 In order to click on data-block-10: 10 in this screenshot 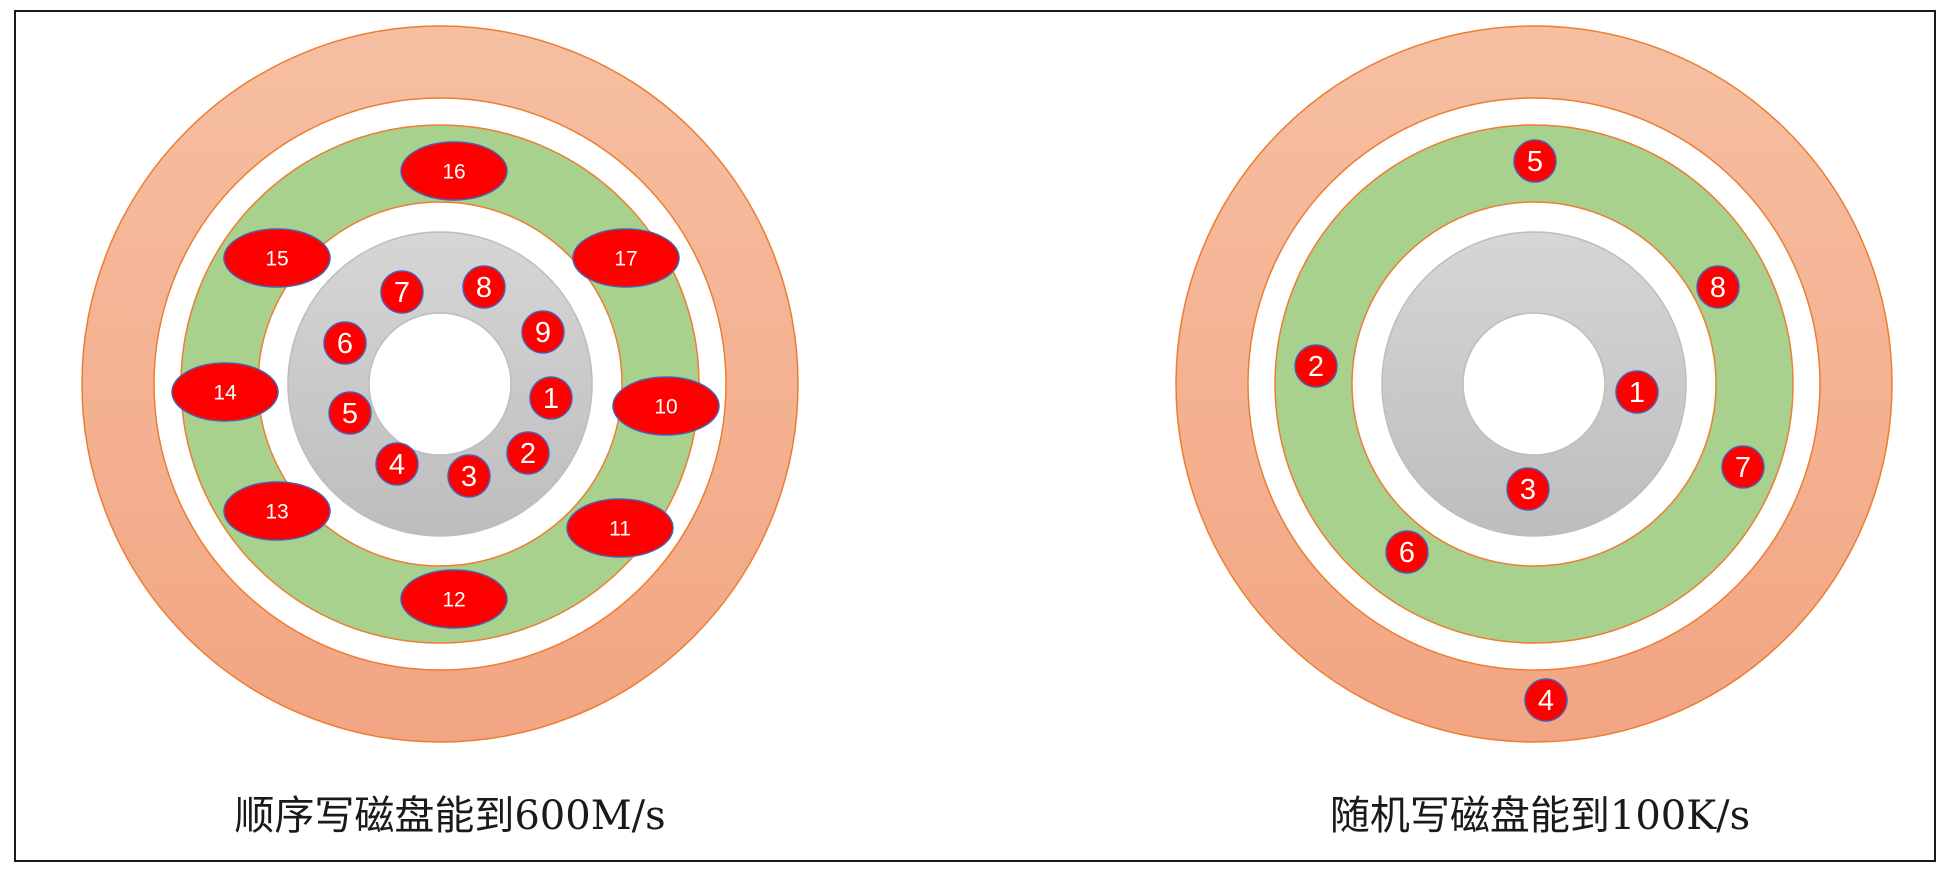, I will do `click(666, 406)`.